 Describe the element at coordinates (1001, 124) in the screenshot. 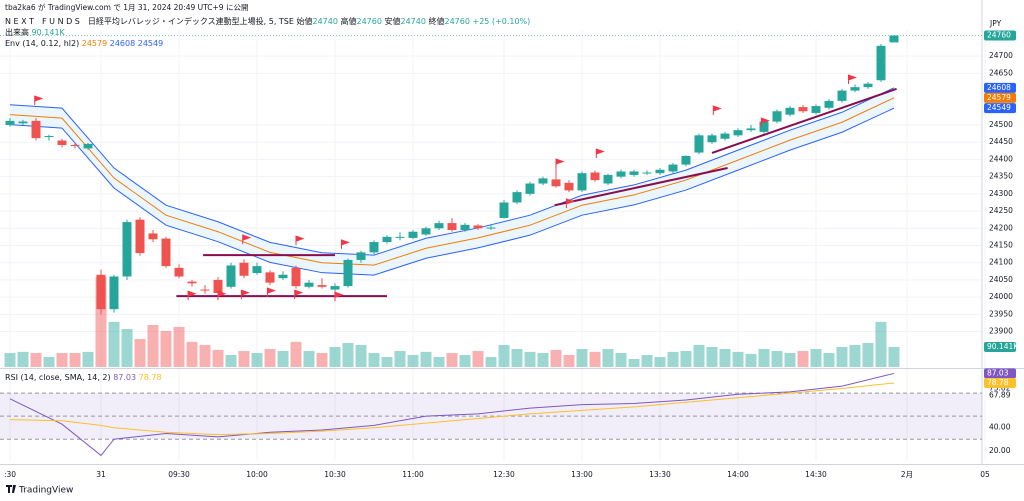

I see `y-tick-label: 24500` at that location.